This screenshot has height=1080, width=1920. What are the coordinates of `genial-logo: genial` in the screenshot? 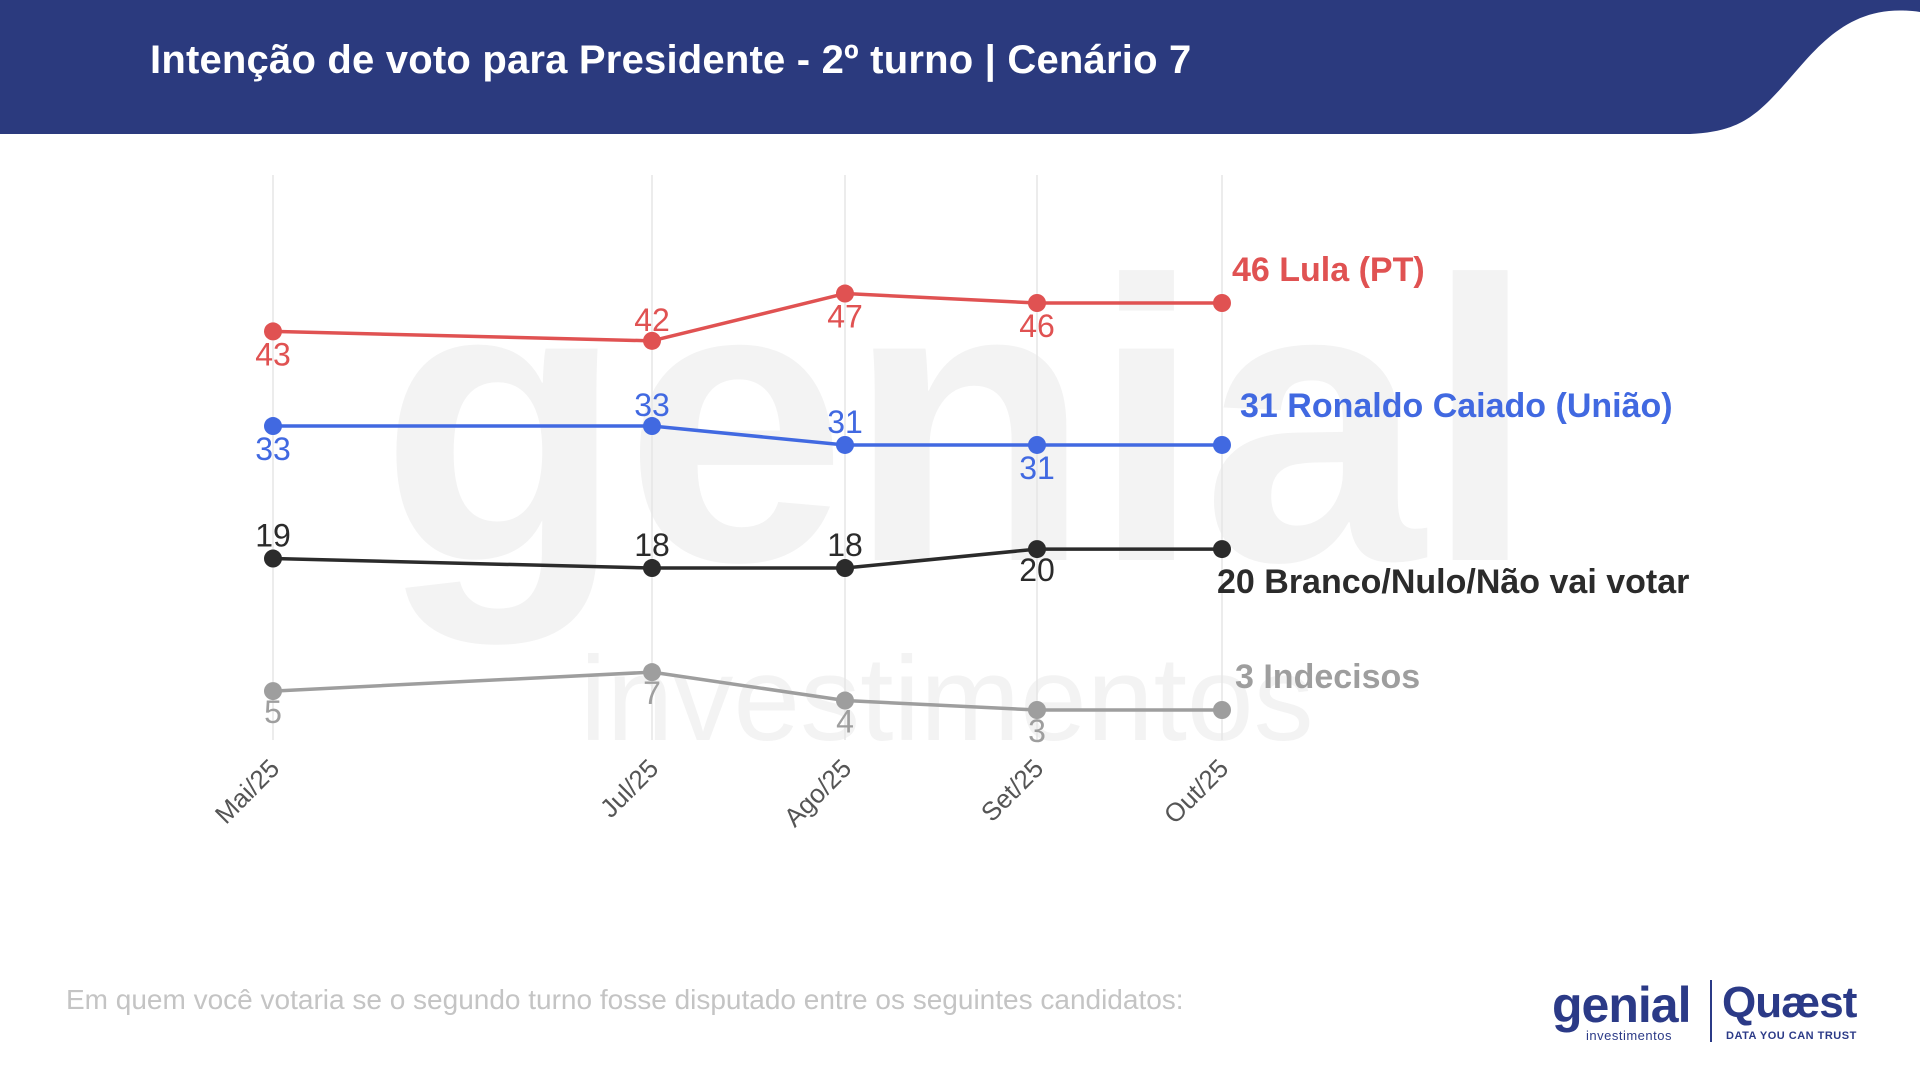 It's located at (1621, 1005).